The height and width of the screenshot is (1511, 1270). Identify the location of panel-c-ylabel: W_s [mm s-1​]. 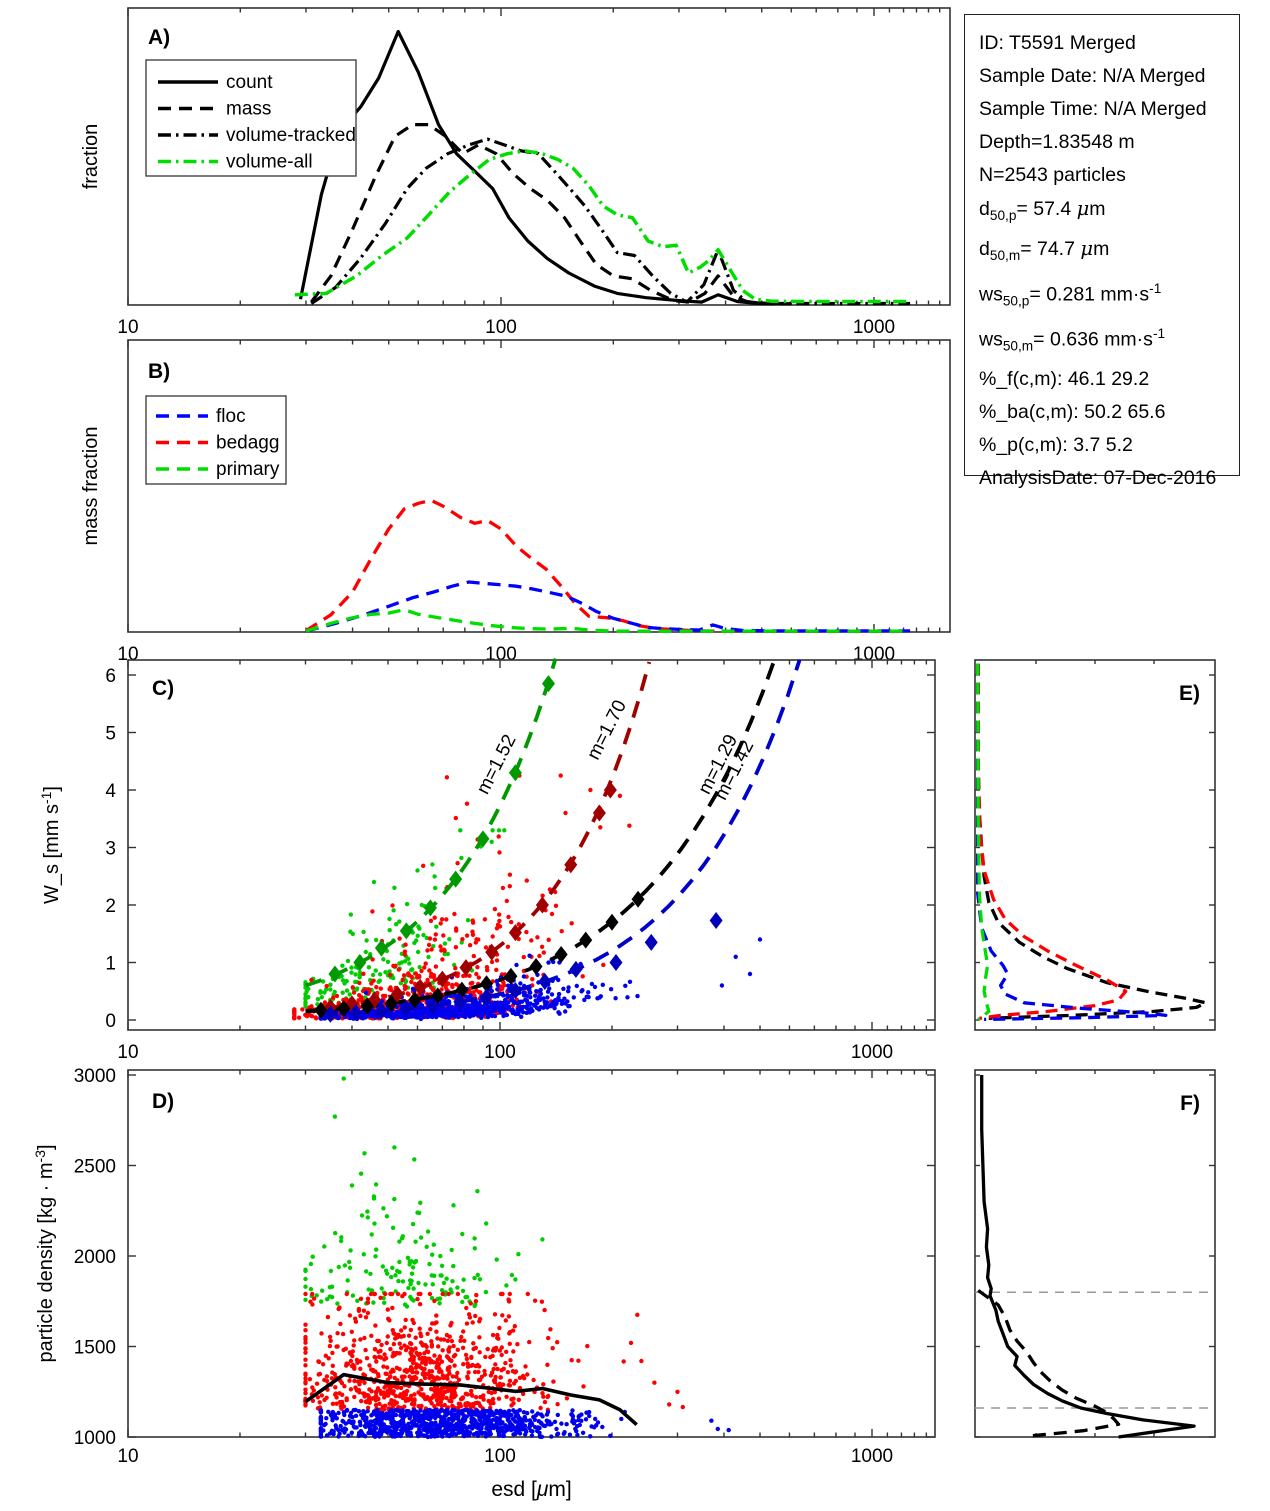
(50, 845).